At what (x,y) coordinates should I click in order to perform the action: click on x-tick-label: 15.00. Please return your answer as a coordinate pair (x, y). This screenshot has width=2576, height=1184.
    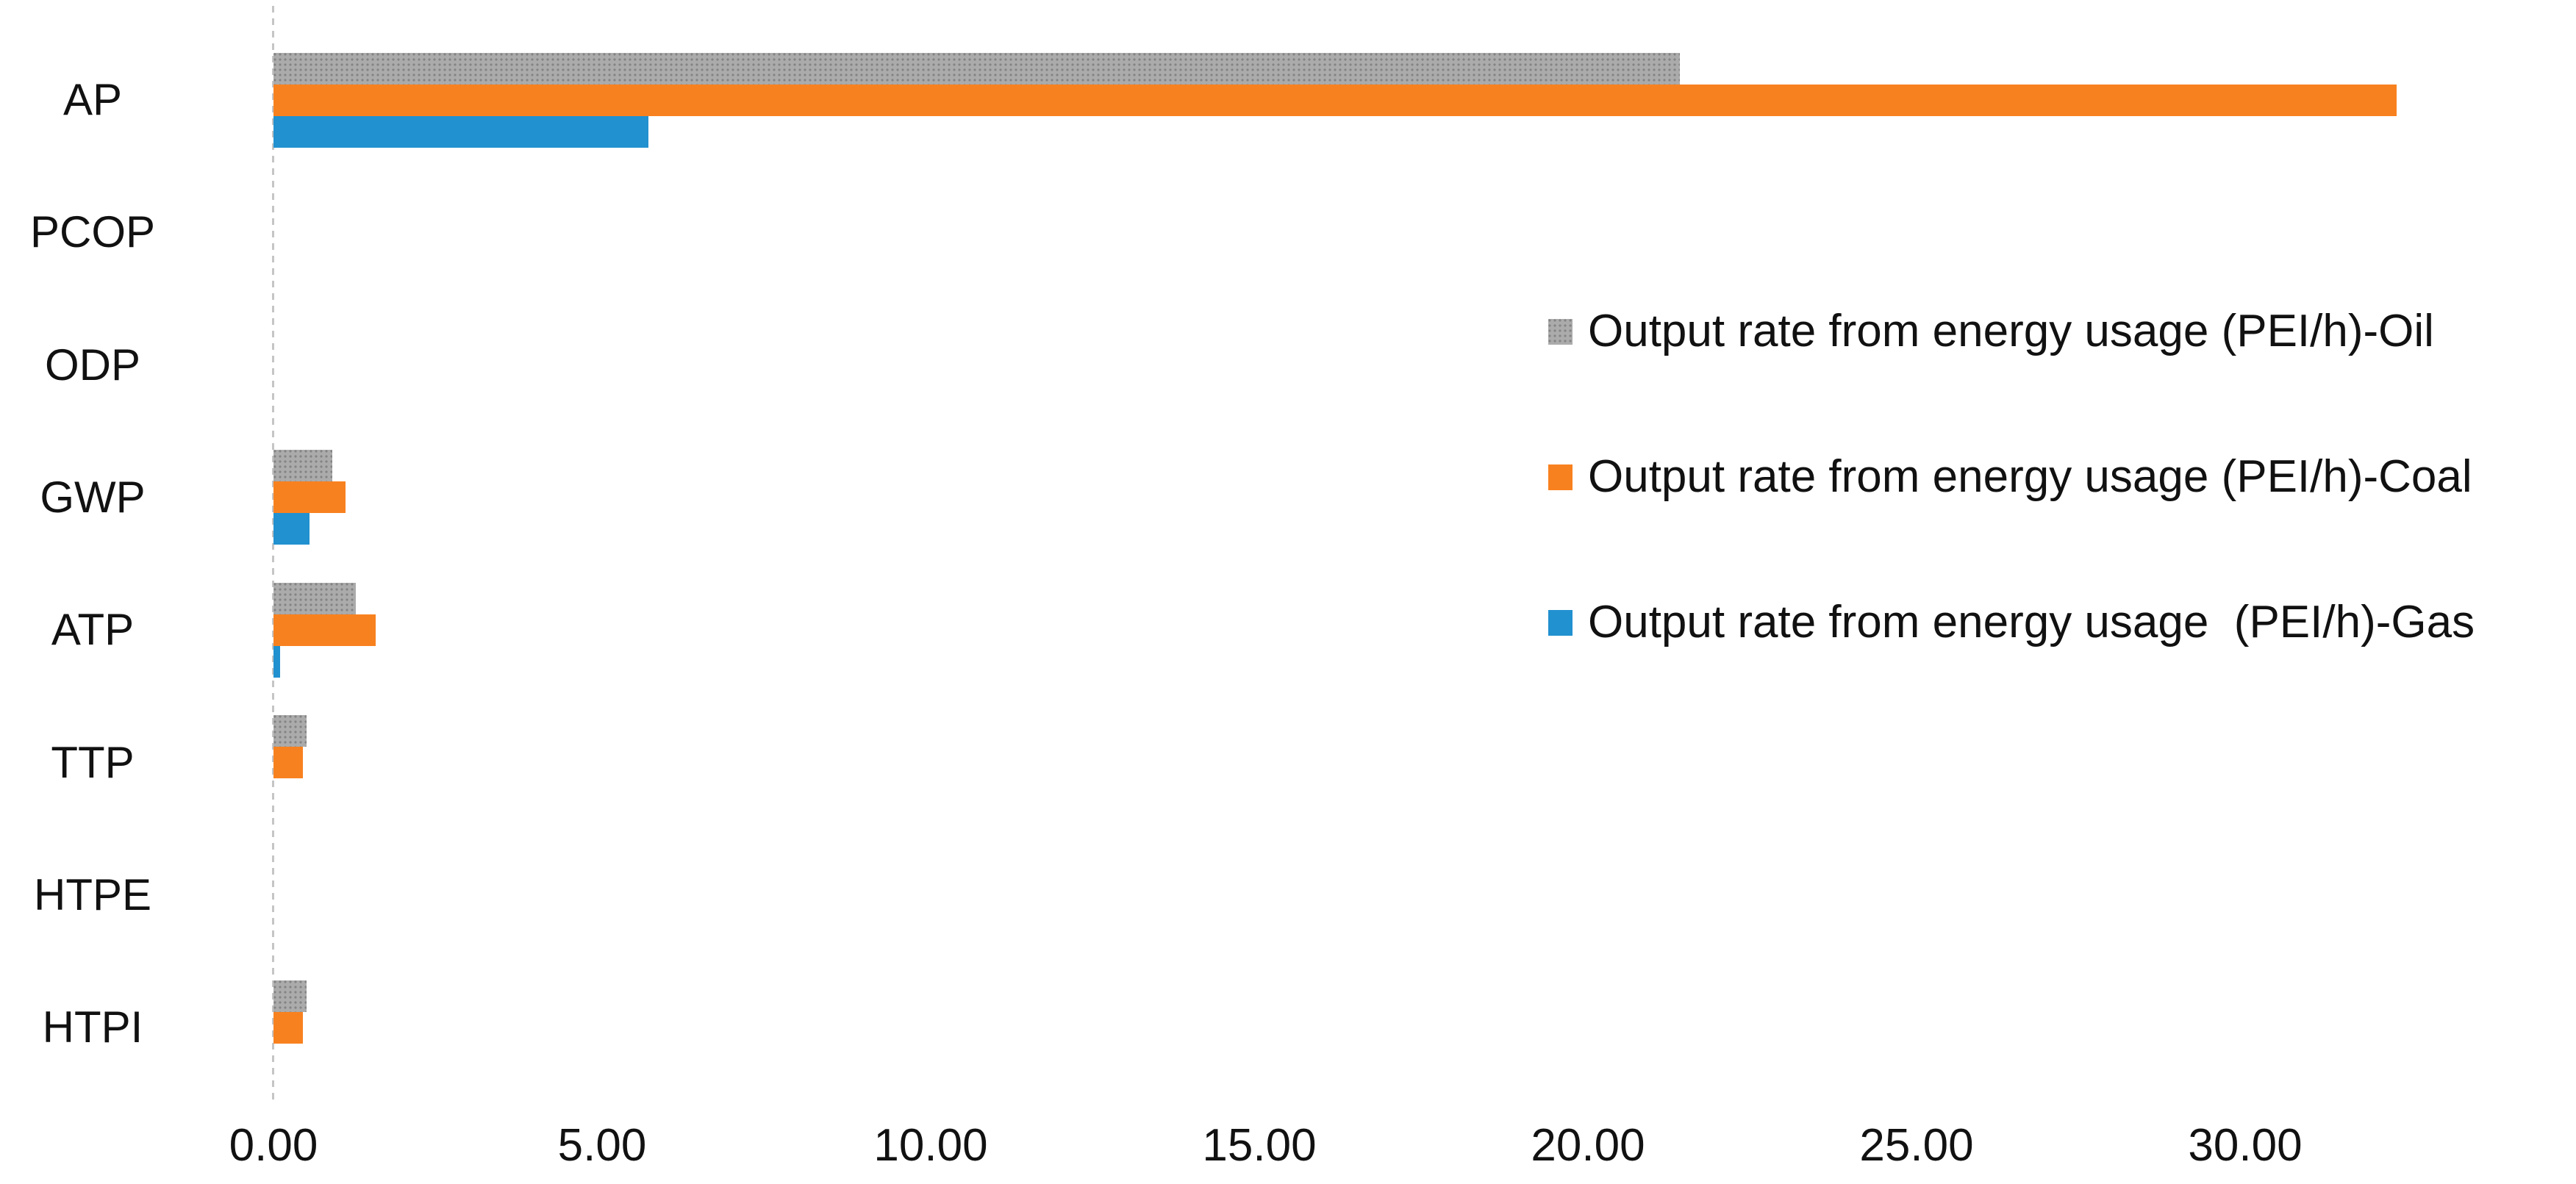
    Looking at the image, I should click on (1259, 1145).